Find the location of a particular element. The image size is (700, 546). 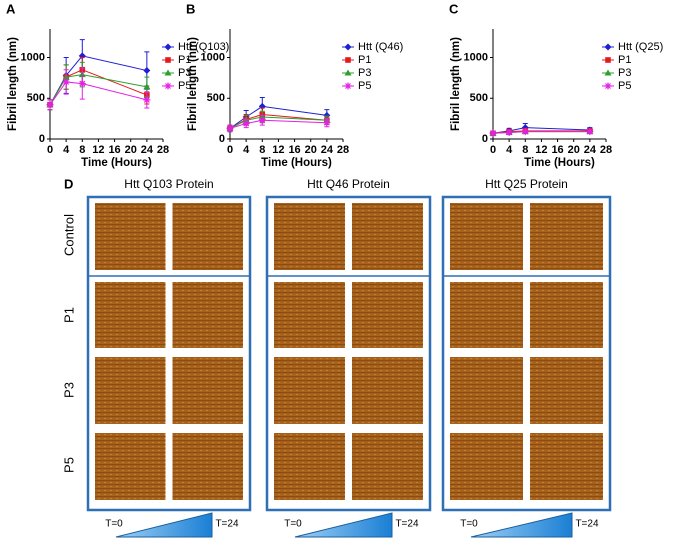

panel-label: D is located at coordinates (68, 183).